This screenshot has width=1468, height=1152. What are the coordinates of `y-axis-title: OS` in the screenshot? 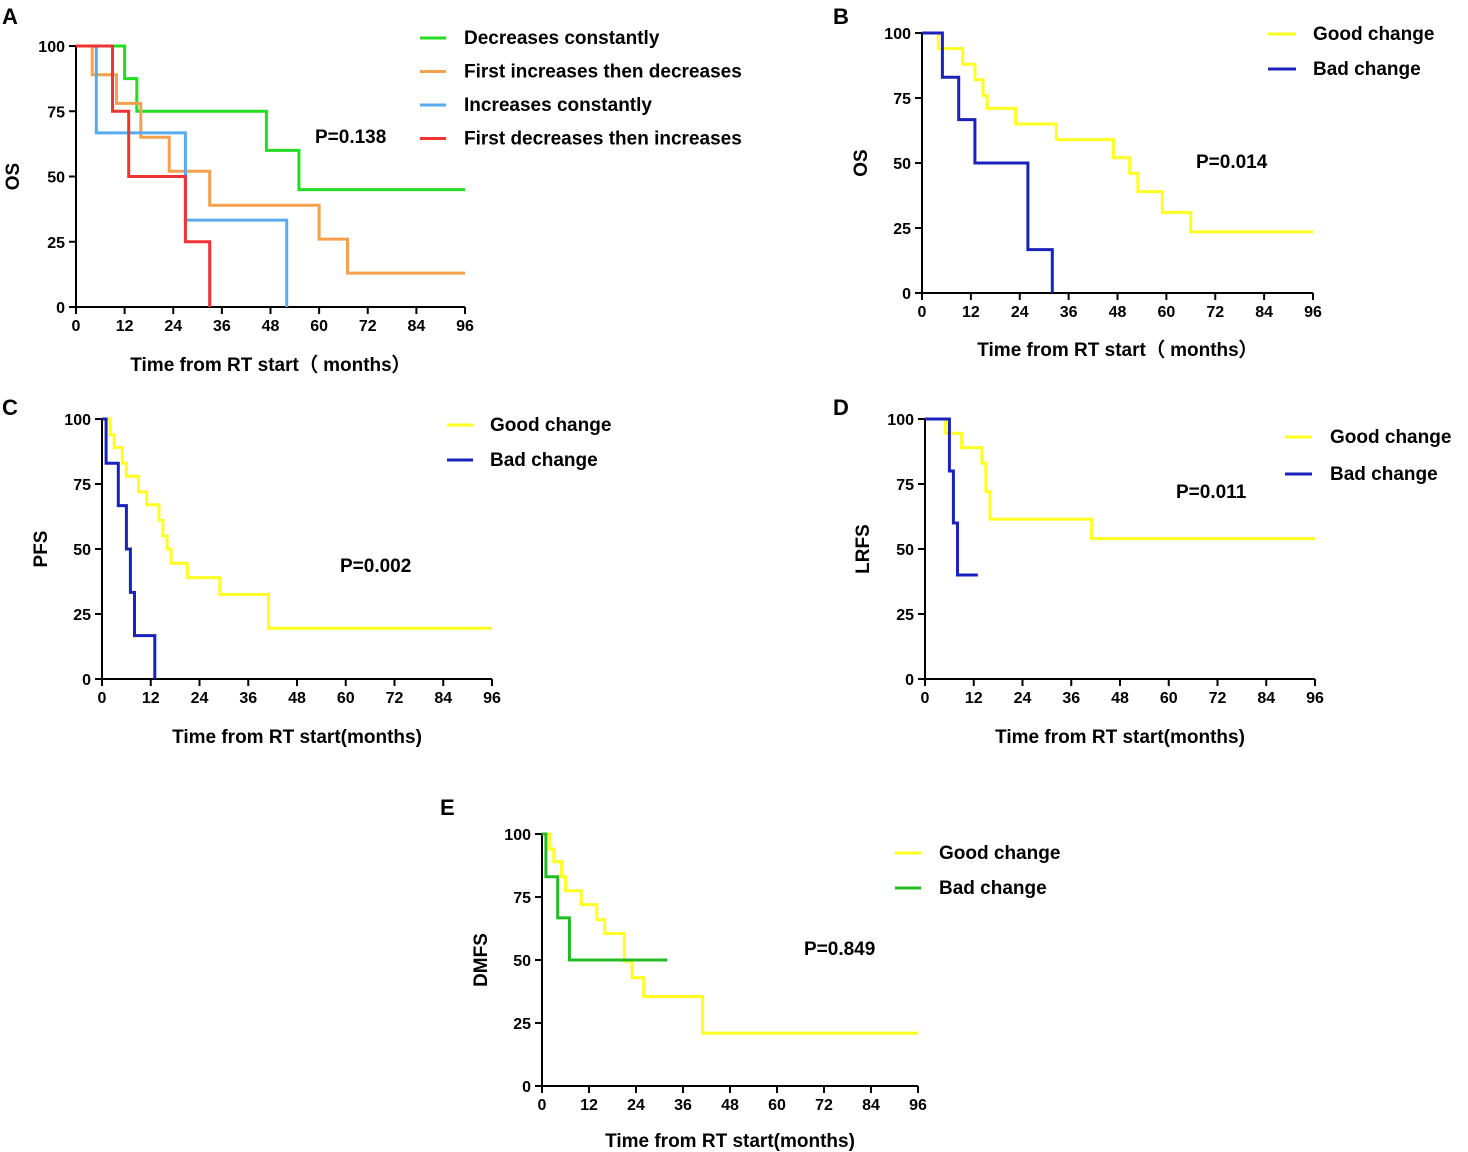 It's located at (13, 176).